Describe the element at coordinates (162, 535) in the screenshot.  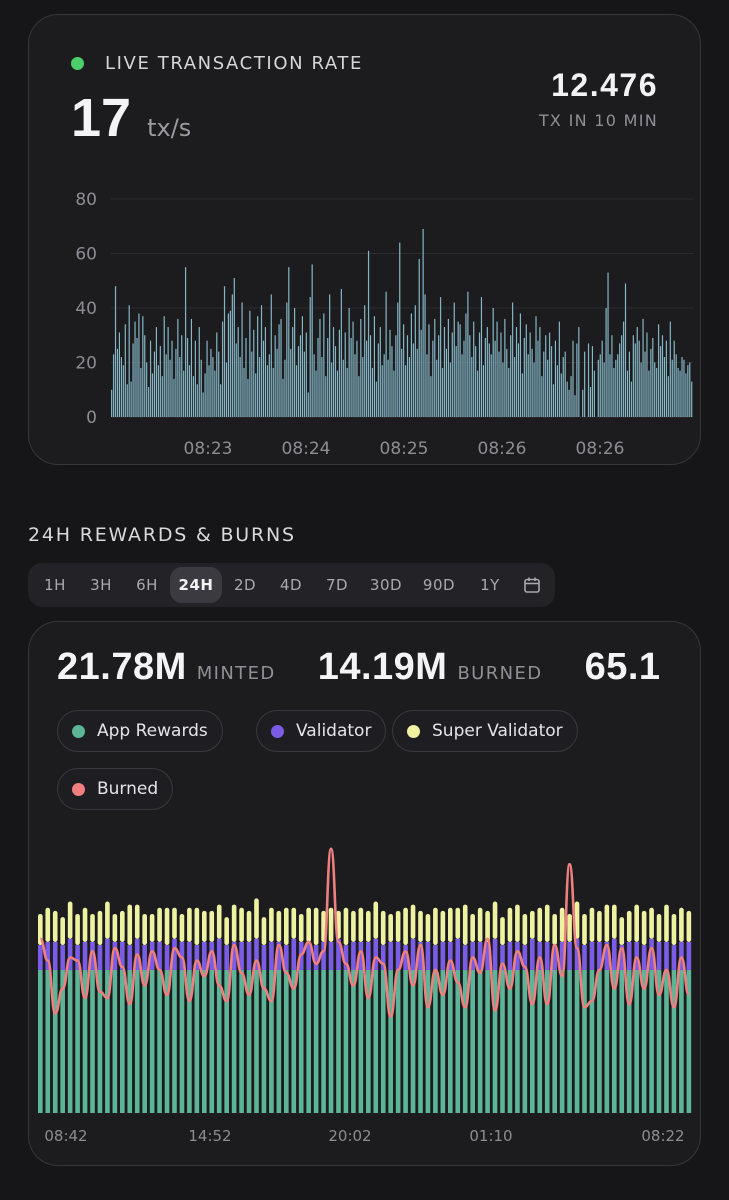
I see `rewards-section-title: 24H REWARDS & BURNS` at that location.